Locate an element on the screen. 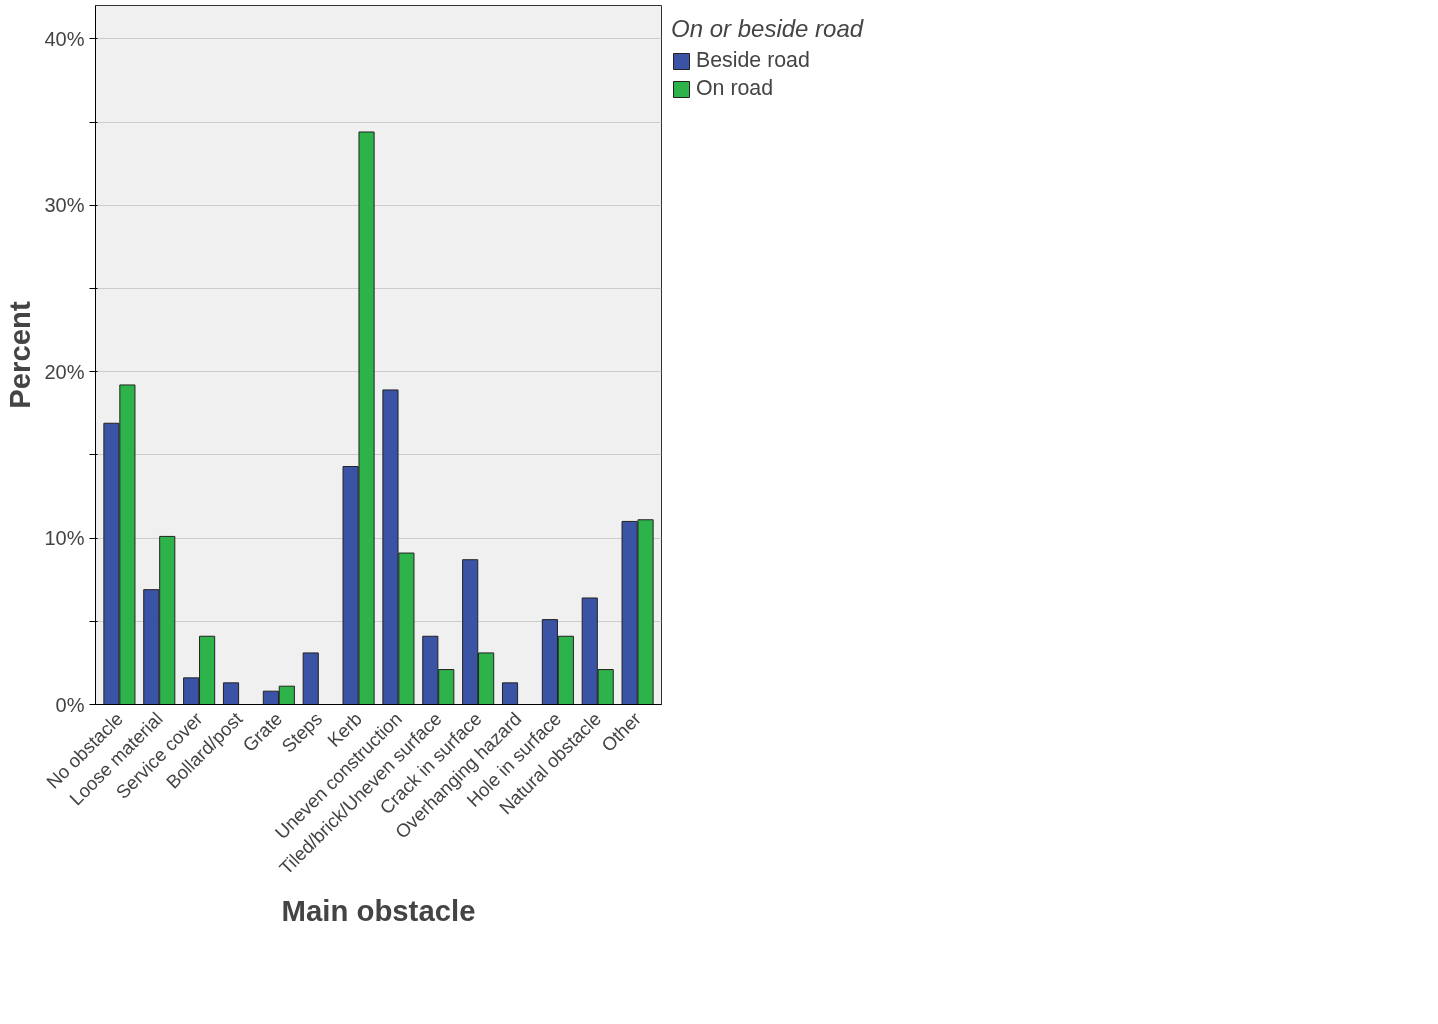 The width and height of the screenshot is (1438, 1024). legend-label: Beside road is located at coordinates (753, 60).